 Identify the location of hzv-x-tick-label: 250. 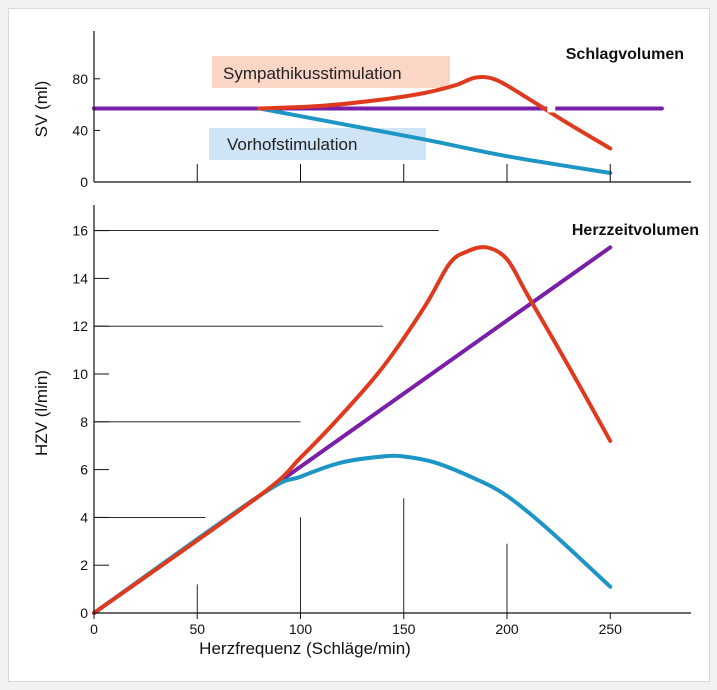
(611, 629).